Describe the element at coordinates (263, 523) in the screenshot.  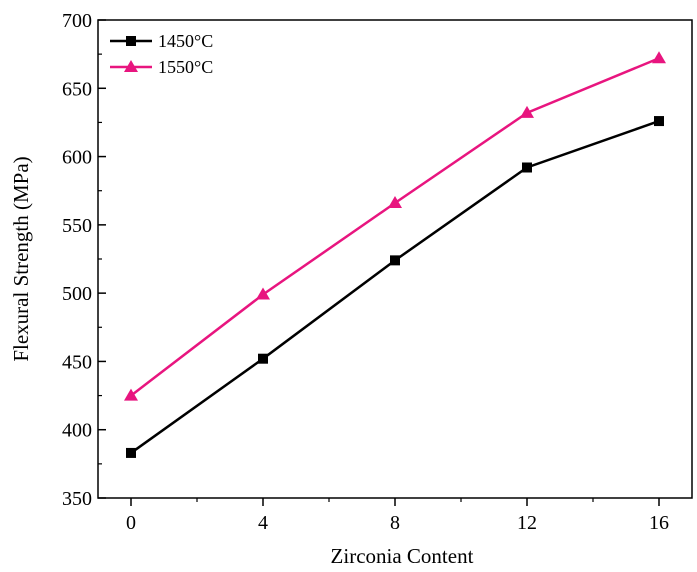
I see `x-tick-label: 4` at that location.